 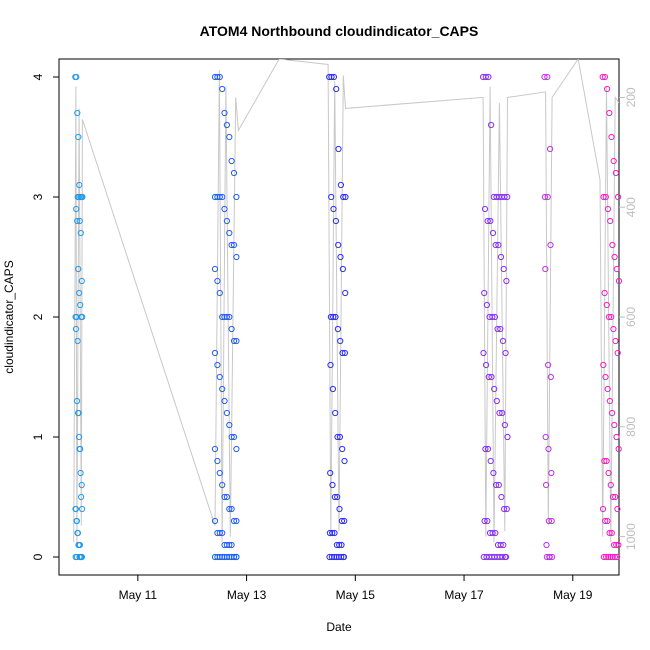 I want to click on chart-title: ATOM4 Northbound cloudindicator_CAPS, so click(x=339, y=31).